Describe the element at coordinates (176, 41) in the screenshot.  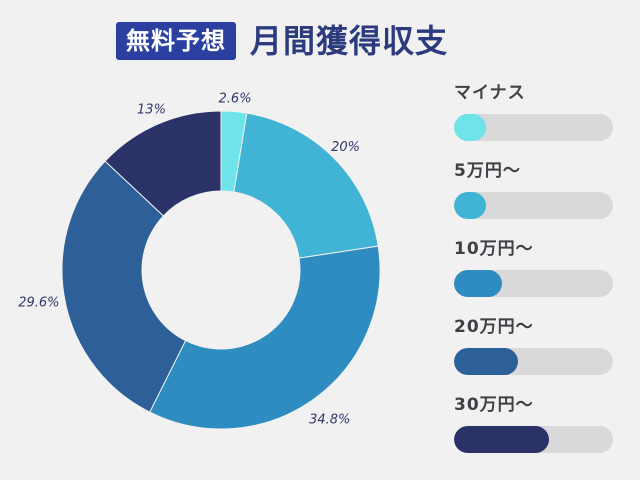
I see `free-prediction-badge: 無料予想` at that location.